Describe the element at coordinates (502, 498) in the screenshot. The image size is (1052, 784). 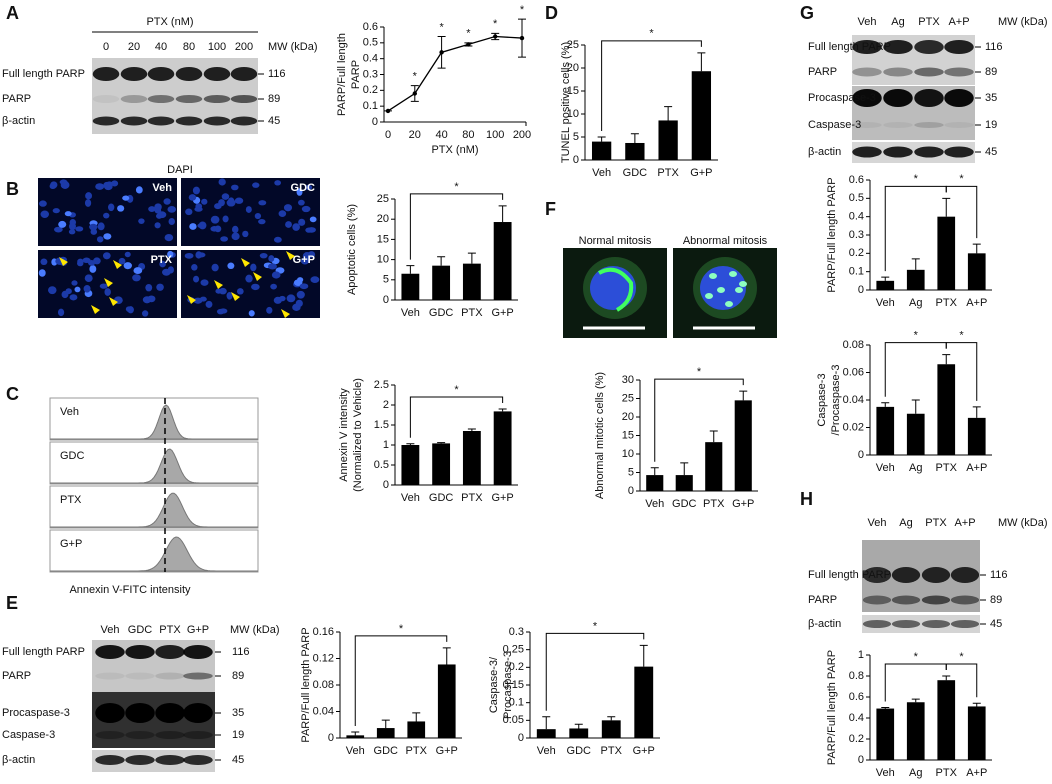
I see `x-tick-label: G+P` at that location.